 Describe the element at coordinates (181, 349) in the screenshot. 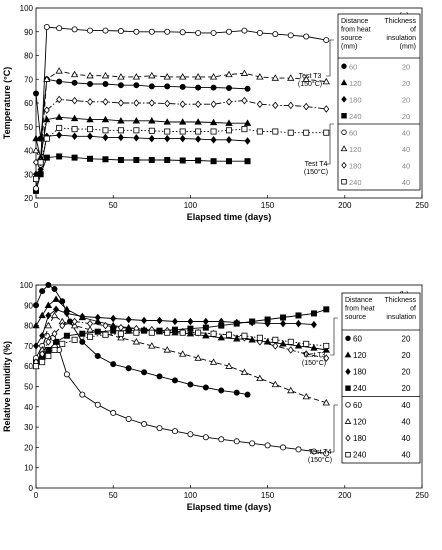

I see `series-square-open` at that location.